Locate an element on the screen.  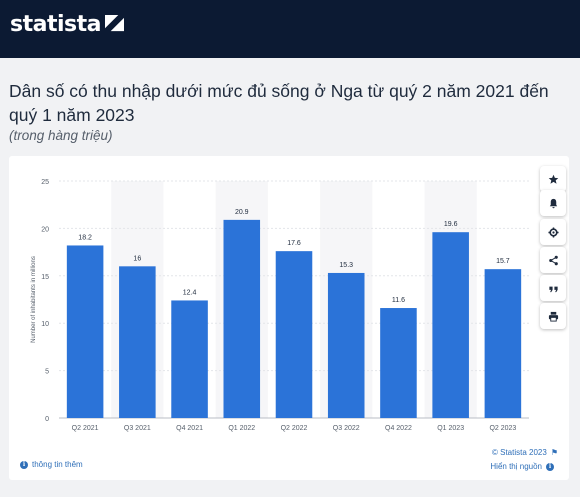
y-tick-label: 15 is located at coordinates (45, 277).